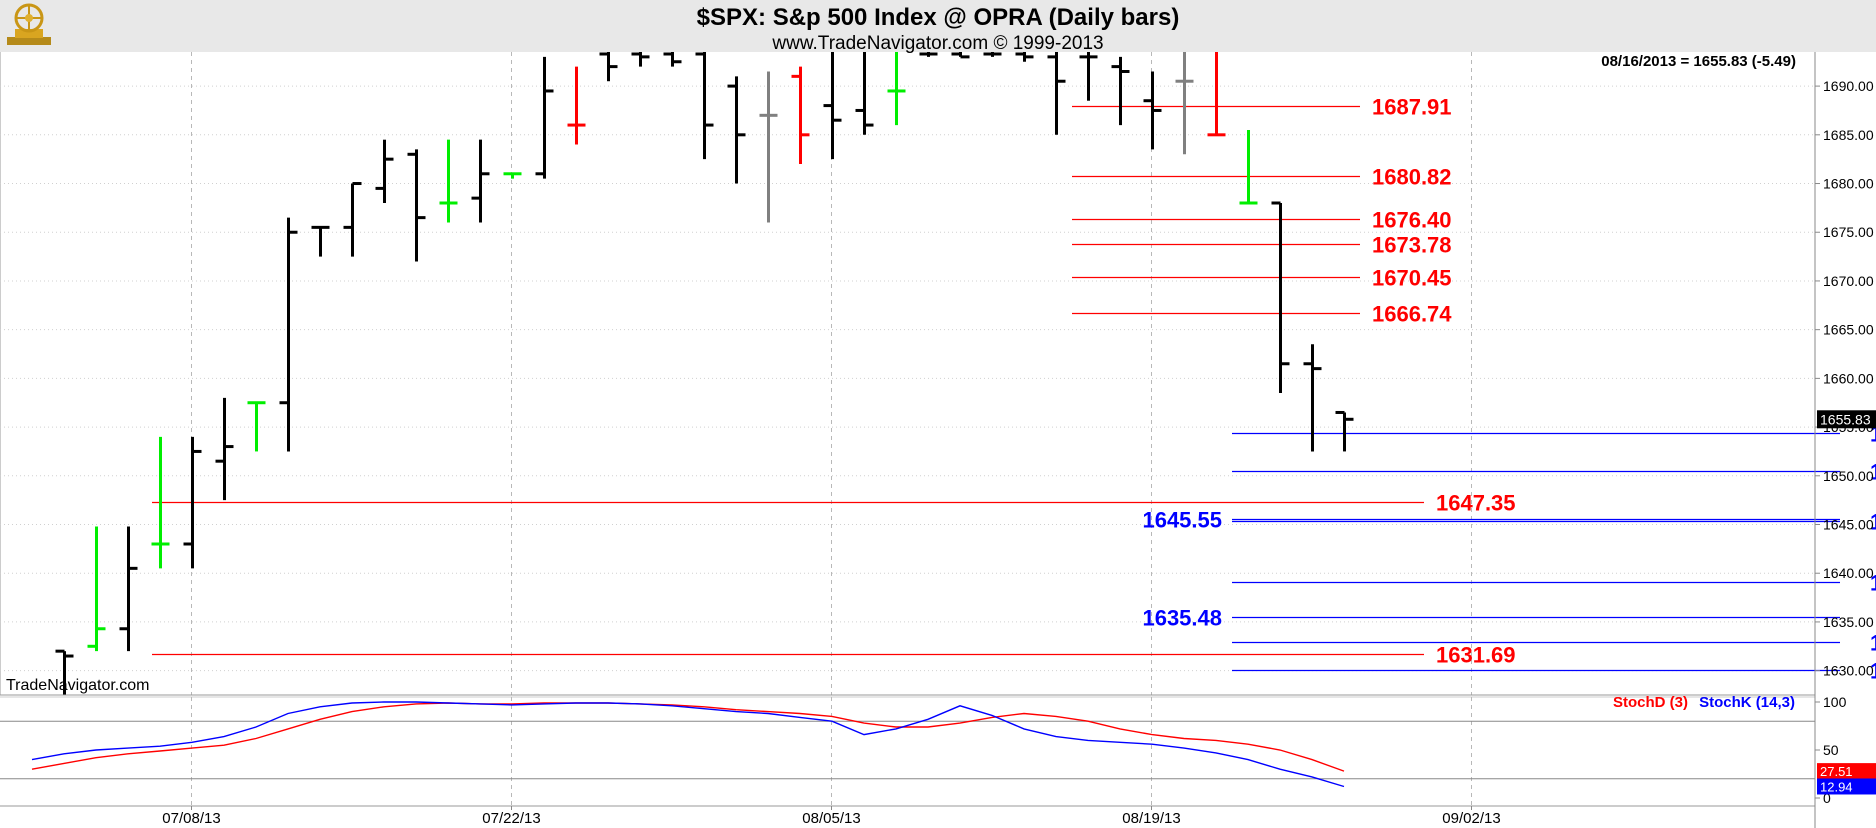  What do you see at coordinates (937, 43) in the screenshot?
I see `chart-subtitle: www.TradeNavigator.com © 1999-2013` at bounding box center [937, 43].